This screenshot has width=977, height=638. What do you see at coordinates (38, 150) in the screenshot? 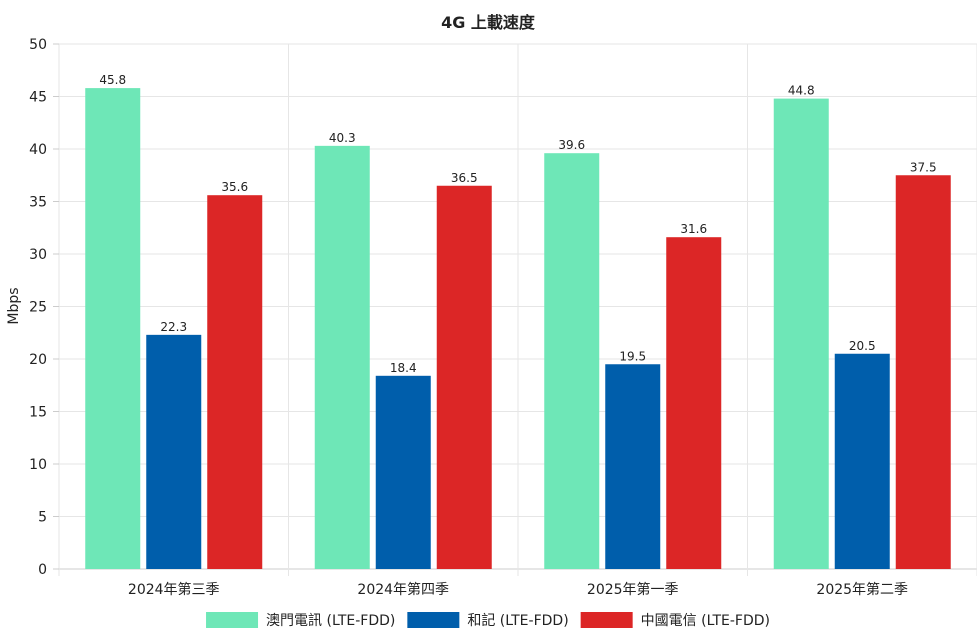
I see `y-tick-label: 40` at bounding box center [38, 150].